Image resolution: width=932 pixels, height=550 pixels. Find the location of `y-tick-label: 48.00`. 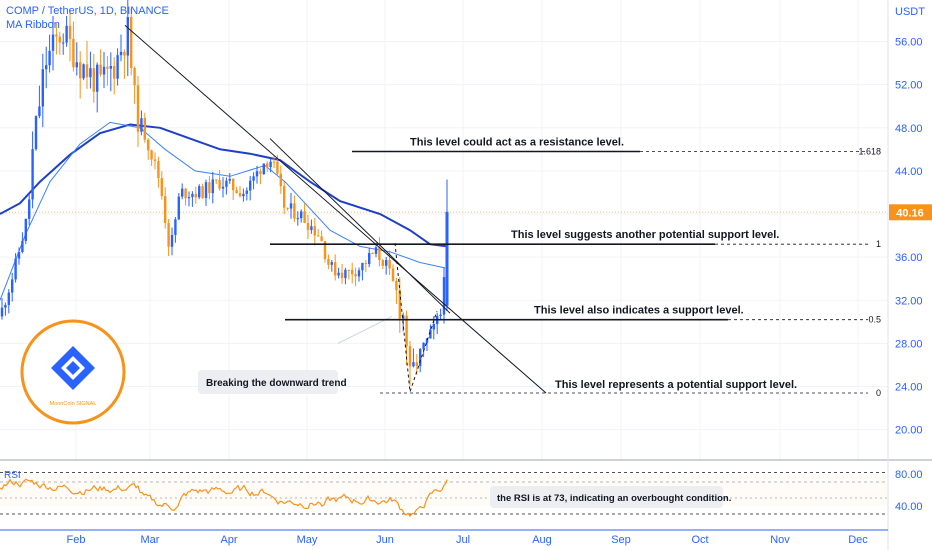

y-tick-label: 48.00 is located at coordinates (909, 129).